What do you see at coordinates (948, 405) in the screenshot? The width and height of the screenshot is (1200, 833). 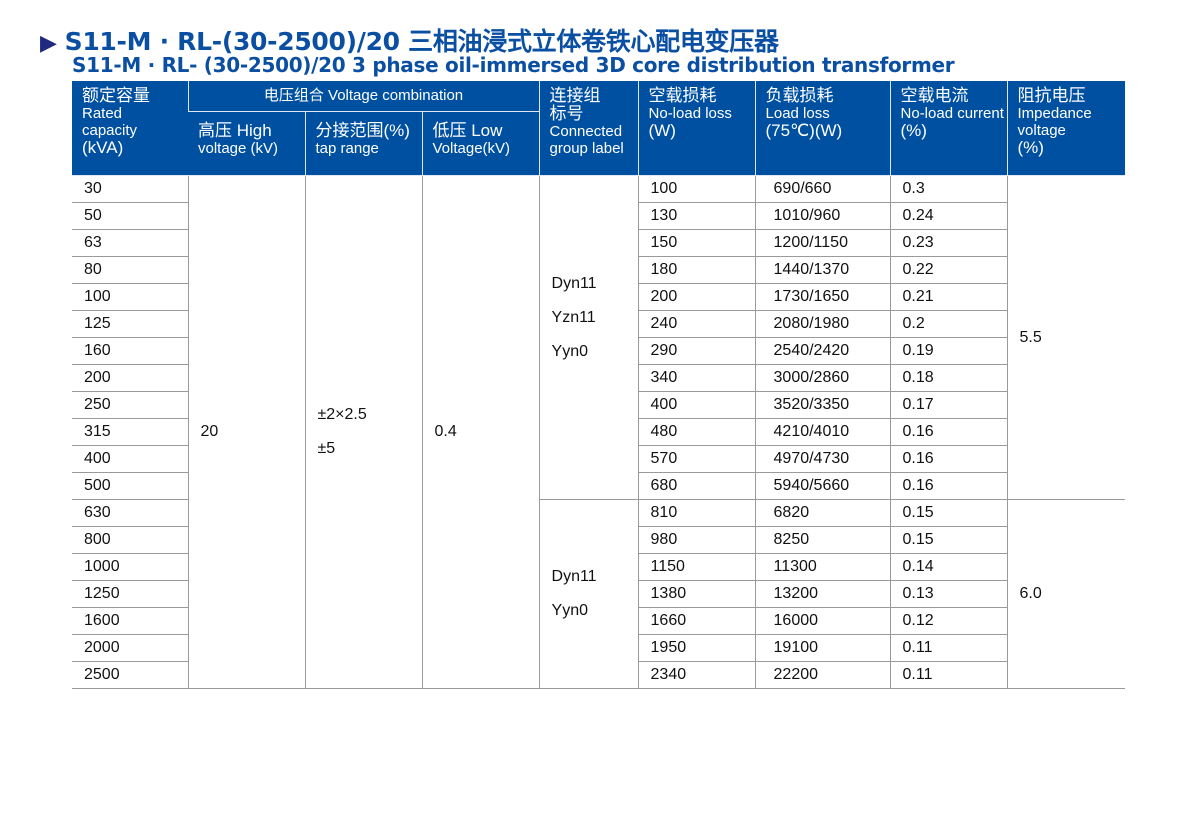 I see `noload-current-cell: 0.17` at bounding box center [948, 405].